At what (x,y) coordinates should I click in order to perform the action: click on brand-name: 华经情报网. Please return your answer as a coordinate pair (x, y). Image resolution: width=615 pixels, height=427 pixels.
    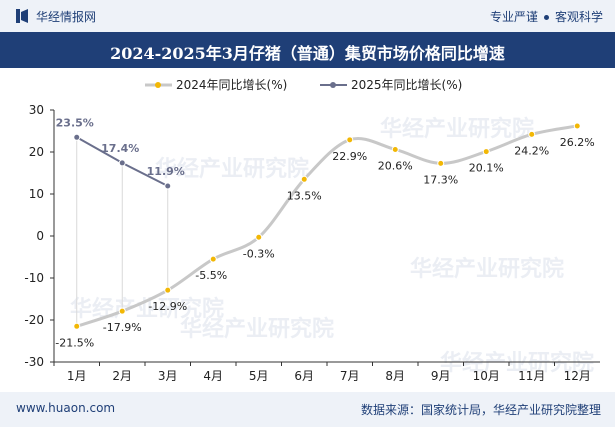
    Looking at the image, I should click on (66, 17).